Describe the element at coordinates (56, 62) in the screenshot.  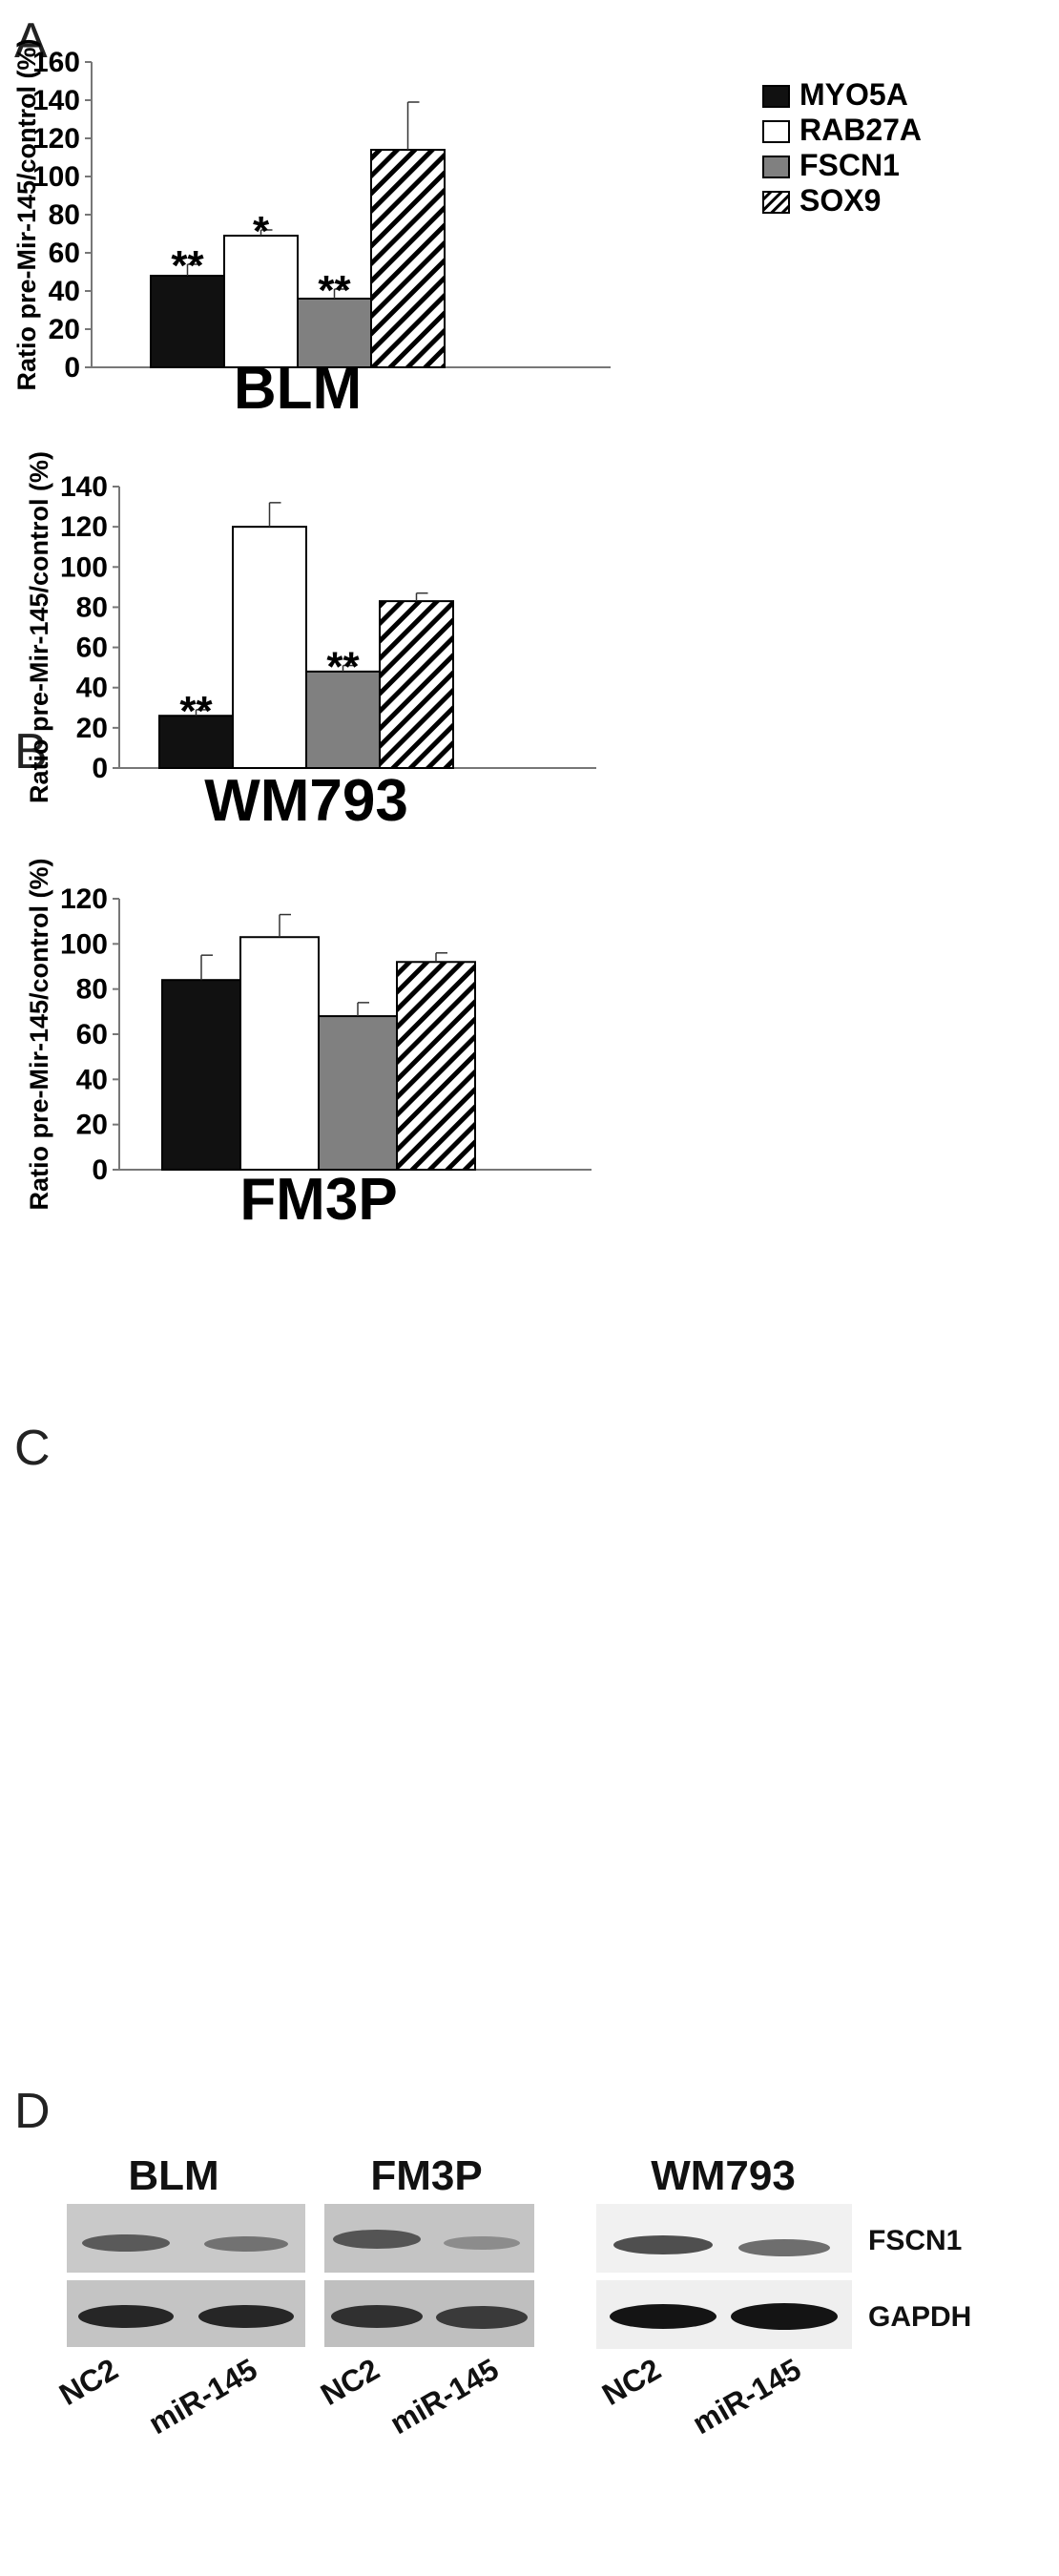
I see `y-tick-label: 160` at that location.